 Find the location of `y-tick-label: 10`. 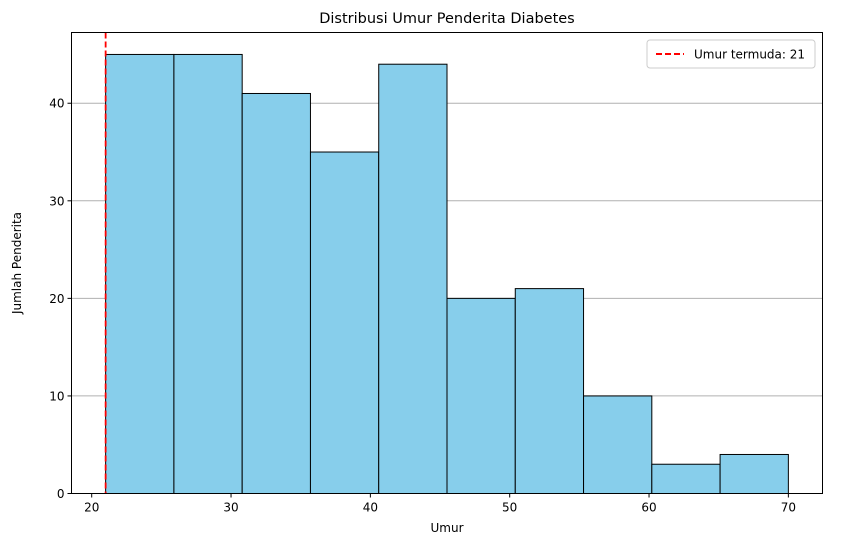

y-tick-label: 10 is located at coordinates (56, 396).